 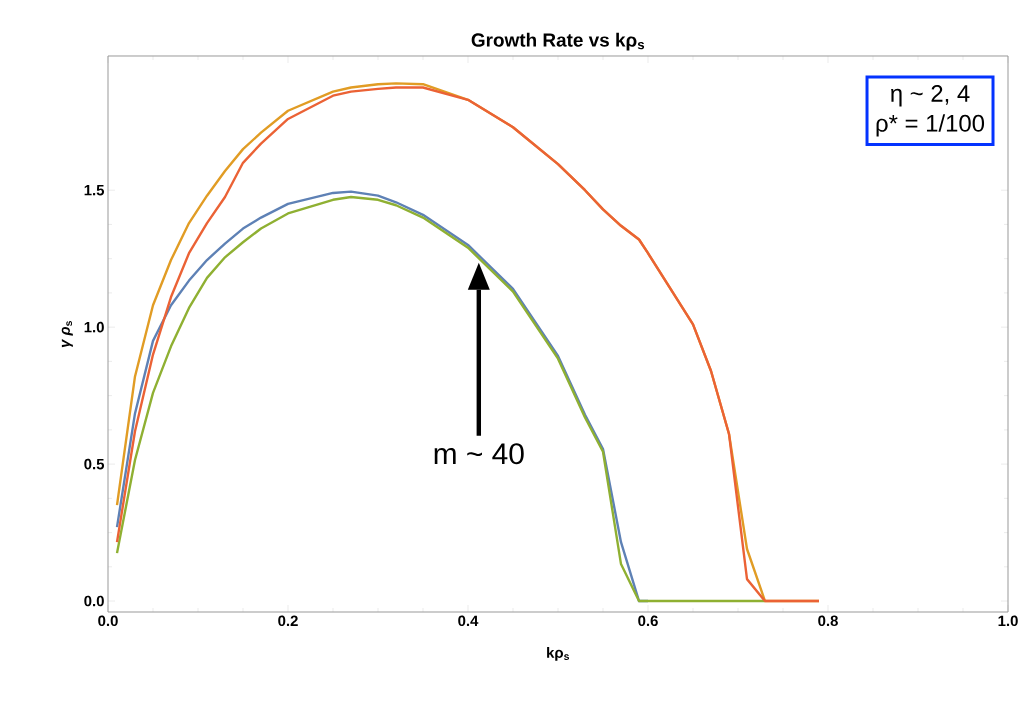 What do you see at coordinates (108, 621) in the screenshot?
I see `x-tick-label: 0.0` at bounding box center [108, 621].